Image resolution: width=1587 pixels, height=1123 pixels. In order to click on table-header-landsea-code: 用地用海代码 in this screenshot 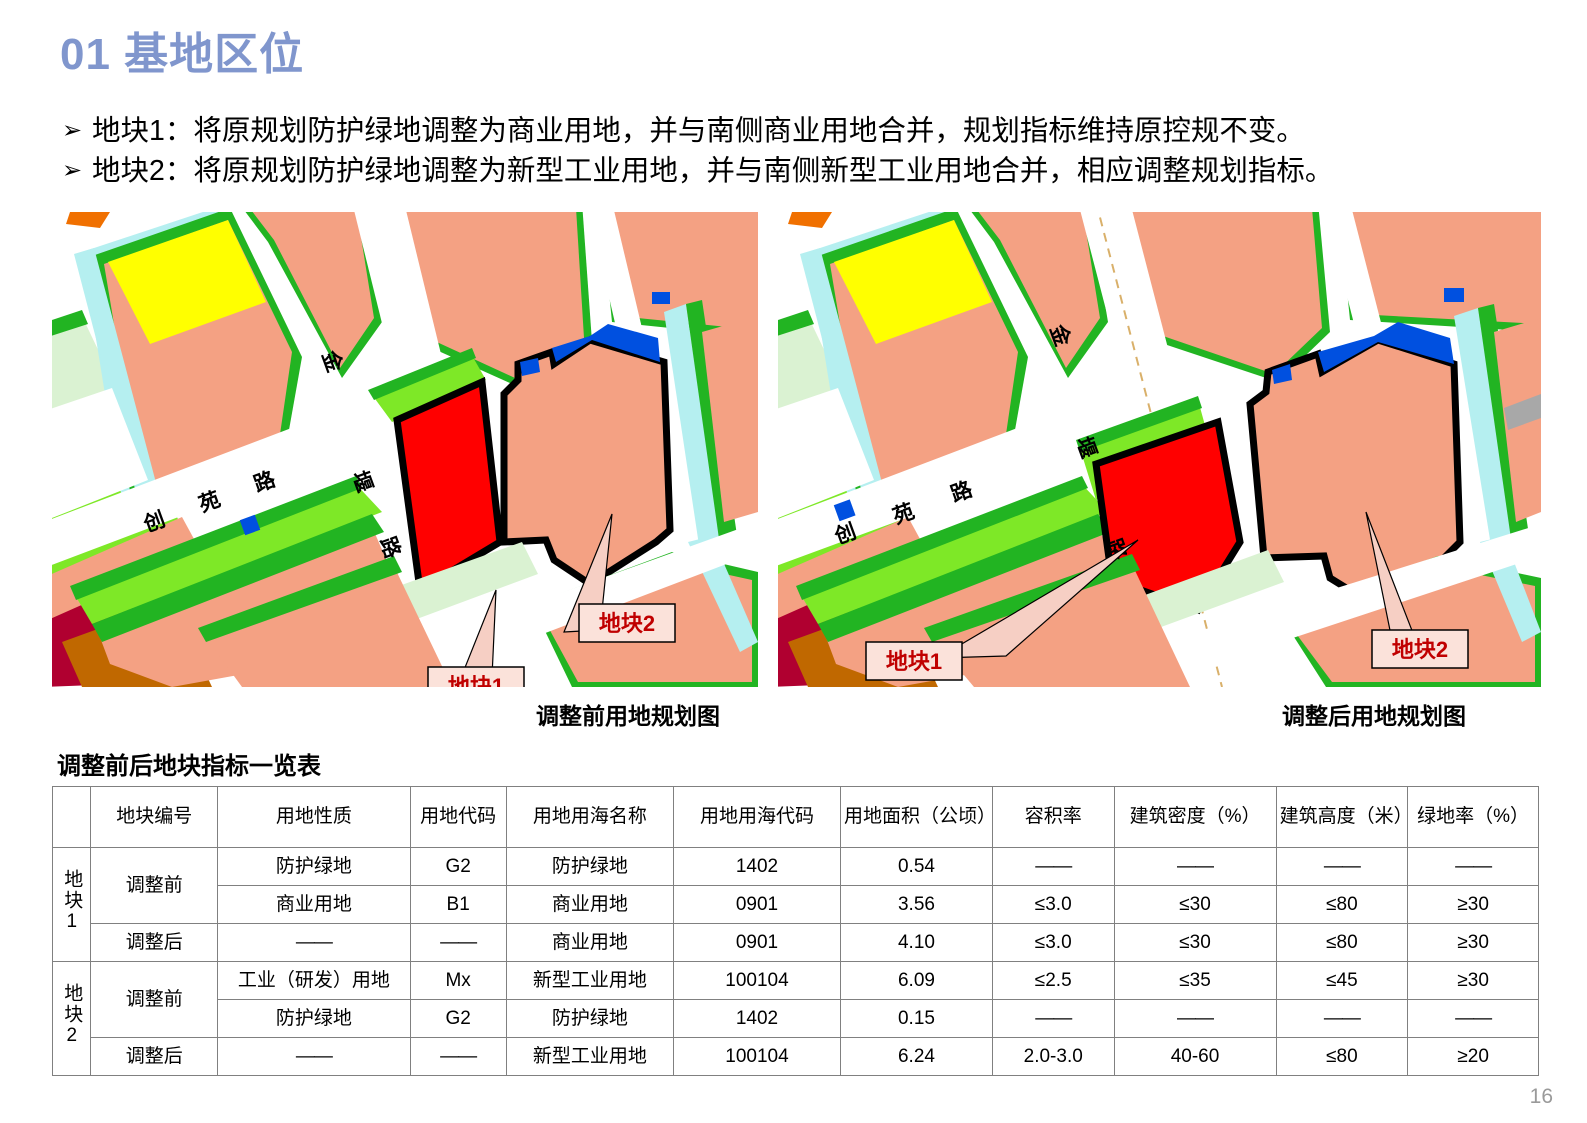, I will do `click(757, 817)`.